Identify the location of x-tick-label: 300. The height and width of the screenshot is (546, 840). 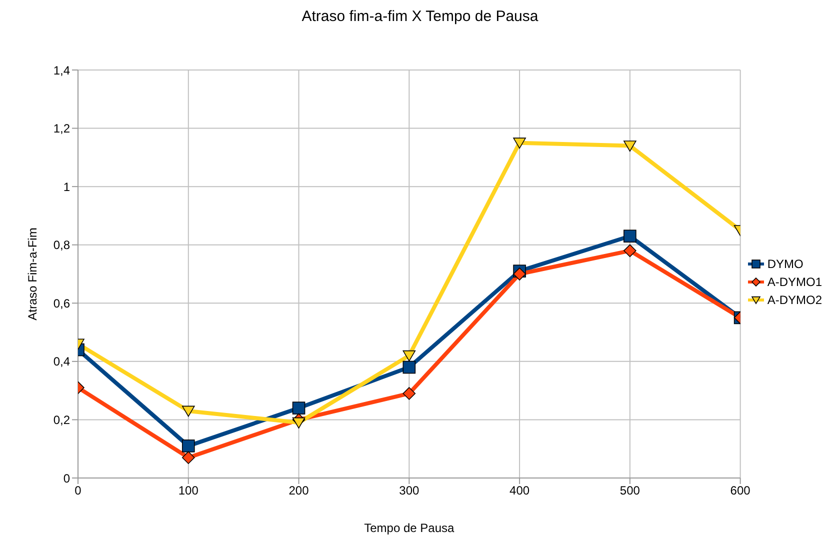
(409, 491).